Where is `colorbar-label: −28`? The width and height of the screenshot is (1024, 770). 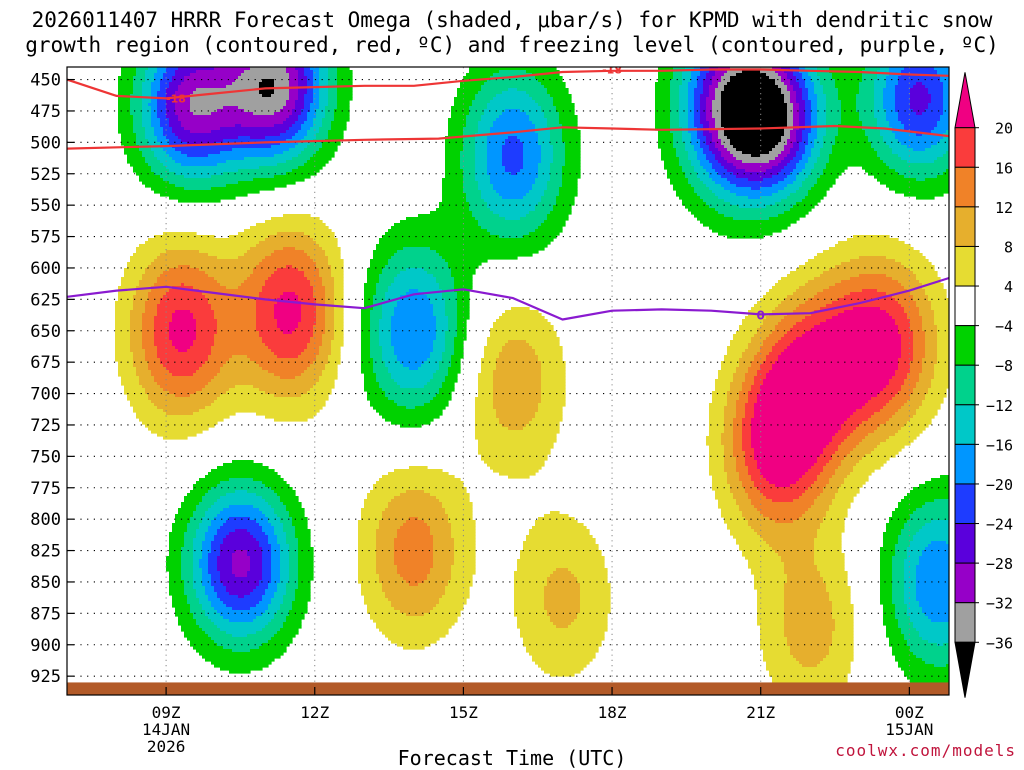
colorbar-label: −28 is located at coordinates (999, 564).